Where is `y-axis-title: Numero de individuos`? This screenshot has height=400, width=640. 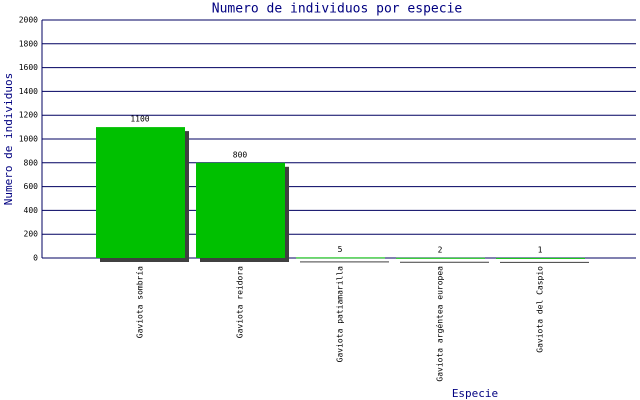 y-axis-title: Numero de individuos is located at coordinates (8, 139).